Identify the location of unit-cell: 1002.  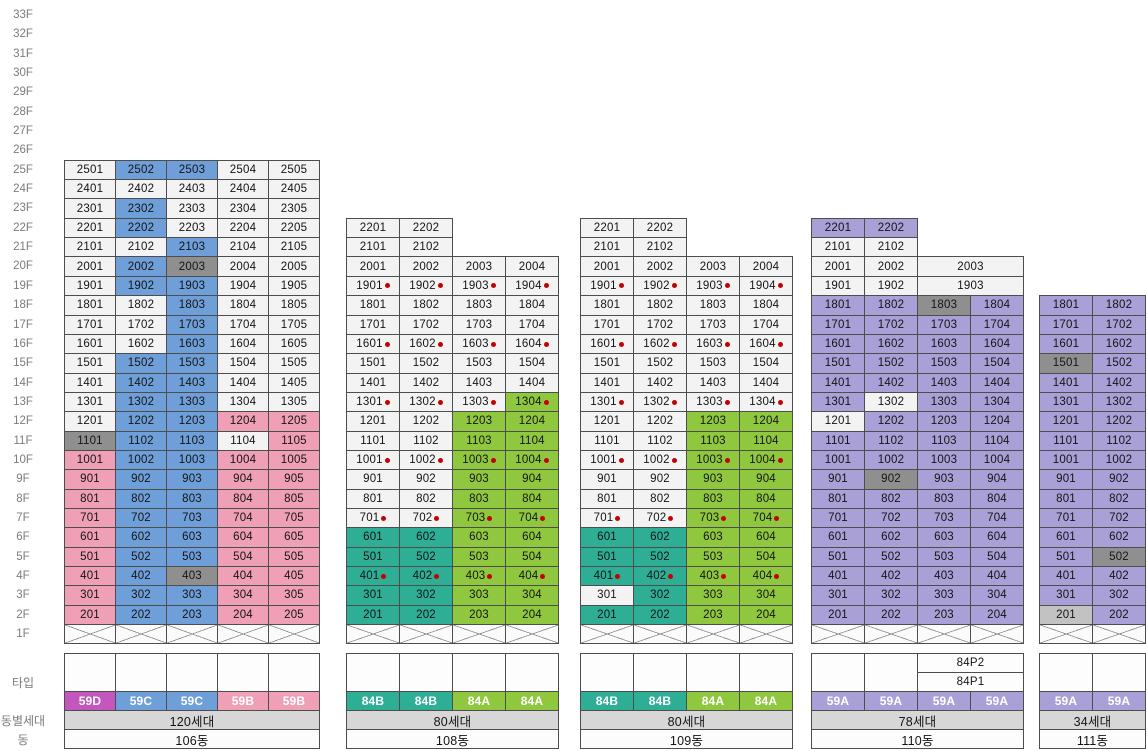
(1119, 460).